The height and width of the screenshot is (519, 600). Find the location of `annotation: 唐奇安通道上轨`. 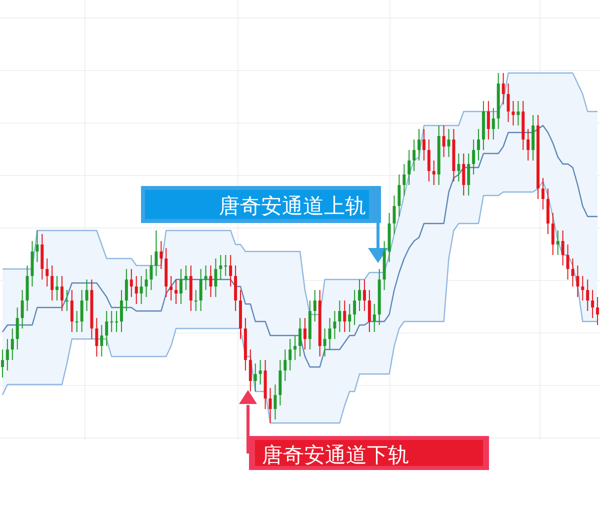

annotation: 唐奇安通道上轨 is located at coordinates (292, 206).